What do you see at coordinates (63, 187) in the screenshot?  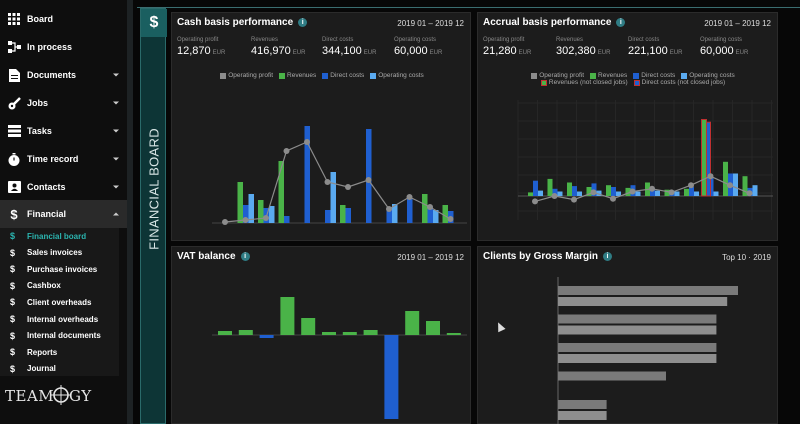 I see `sidebar-item-contacts: Contacts` at bounding box center [63, 187].